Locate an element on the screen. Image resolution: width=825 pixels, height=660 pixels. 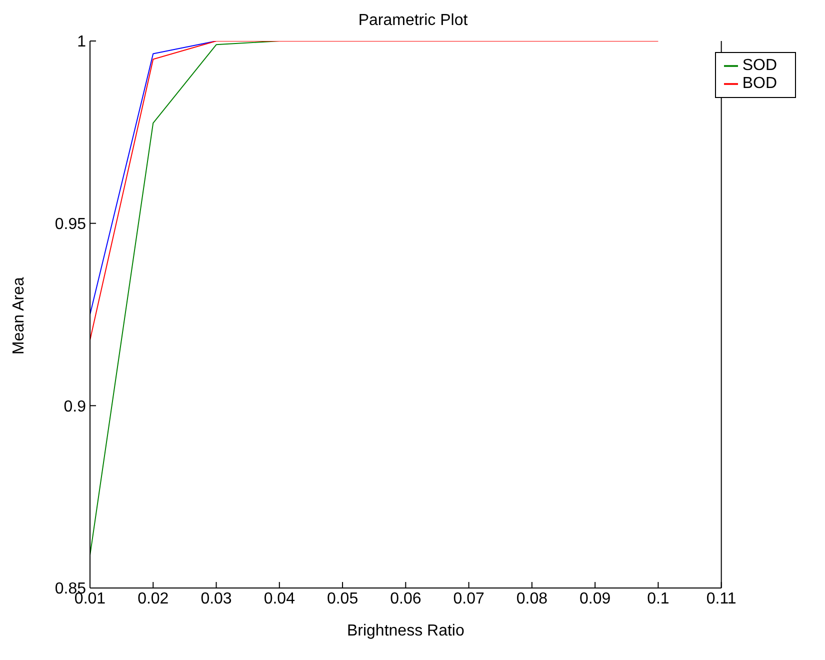
x-tick-label: 0.03 is located at coordinates (216, 599).